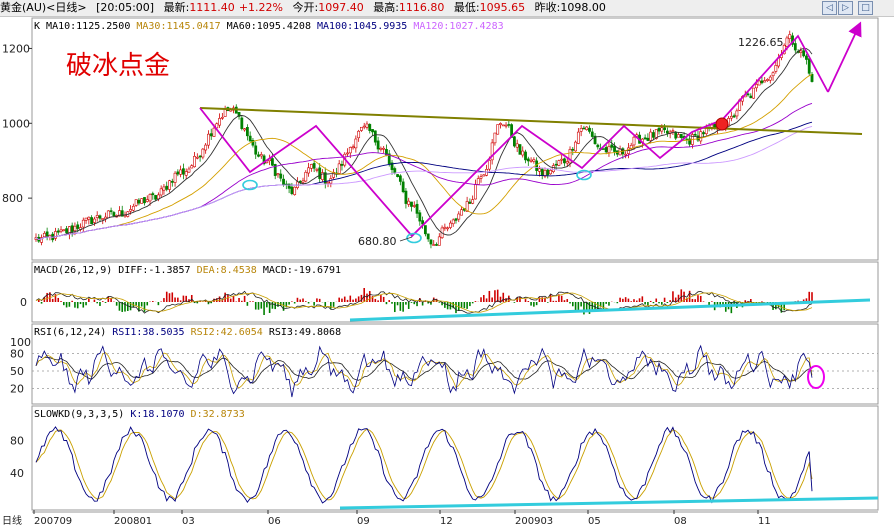 The height and width of the screenshot is (528, 894). What do you see at coordinates (531, 121) in the screenshot?
I see `neckline-trendline` at bounding box center [531, 121].